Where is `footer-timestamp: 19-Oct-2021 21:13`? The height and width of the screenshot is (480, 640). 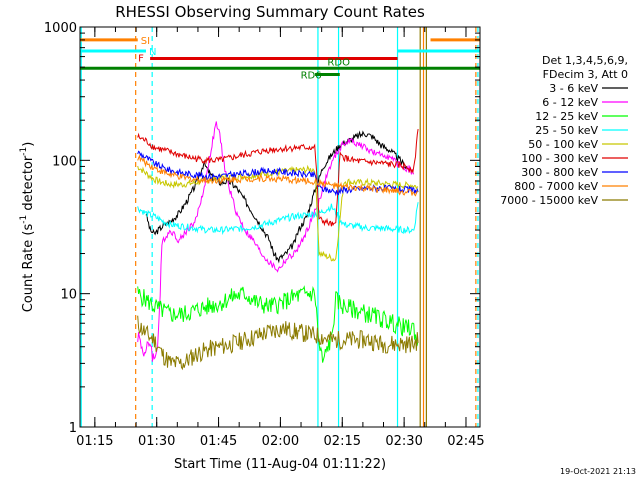 footer-timestamp: 19-Oct-2021 21:13 is located at coordinates (598, 471).